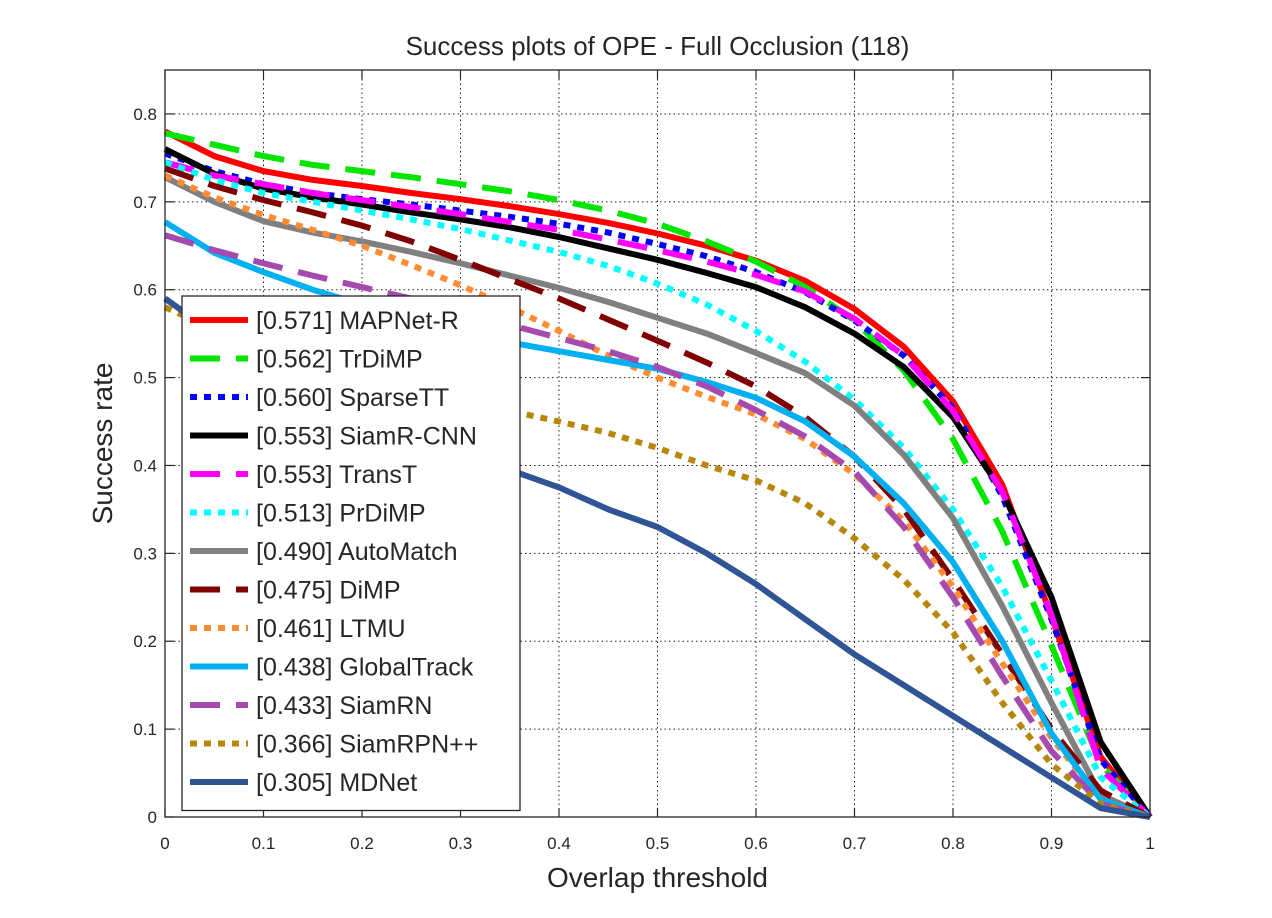  I want to click on x-tick-label: 0.5, so click(658, 843).